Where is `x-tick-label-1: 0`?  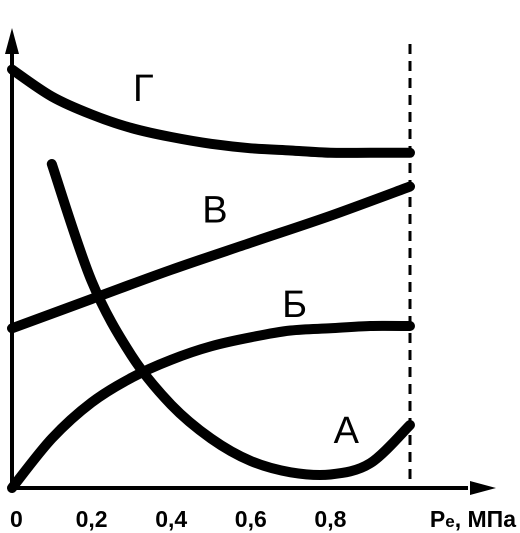 x-tick-label-1: 0 is located at coordinates (16, 519).